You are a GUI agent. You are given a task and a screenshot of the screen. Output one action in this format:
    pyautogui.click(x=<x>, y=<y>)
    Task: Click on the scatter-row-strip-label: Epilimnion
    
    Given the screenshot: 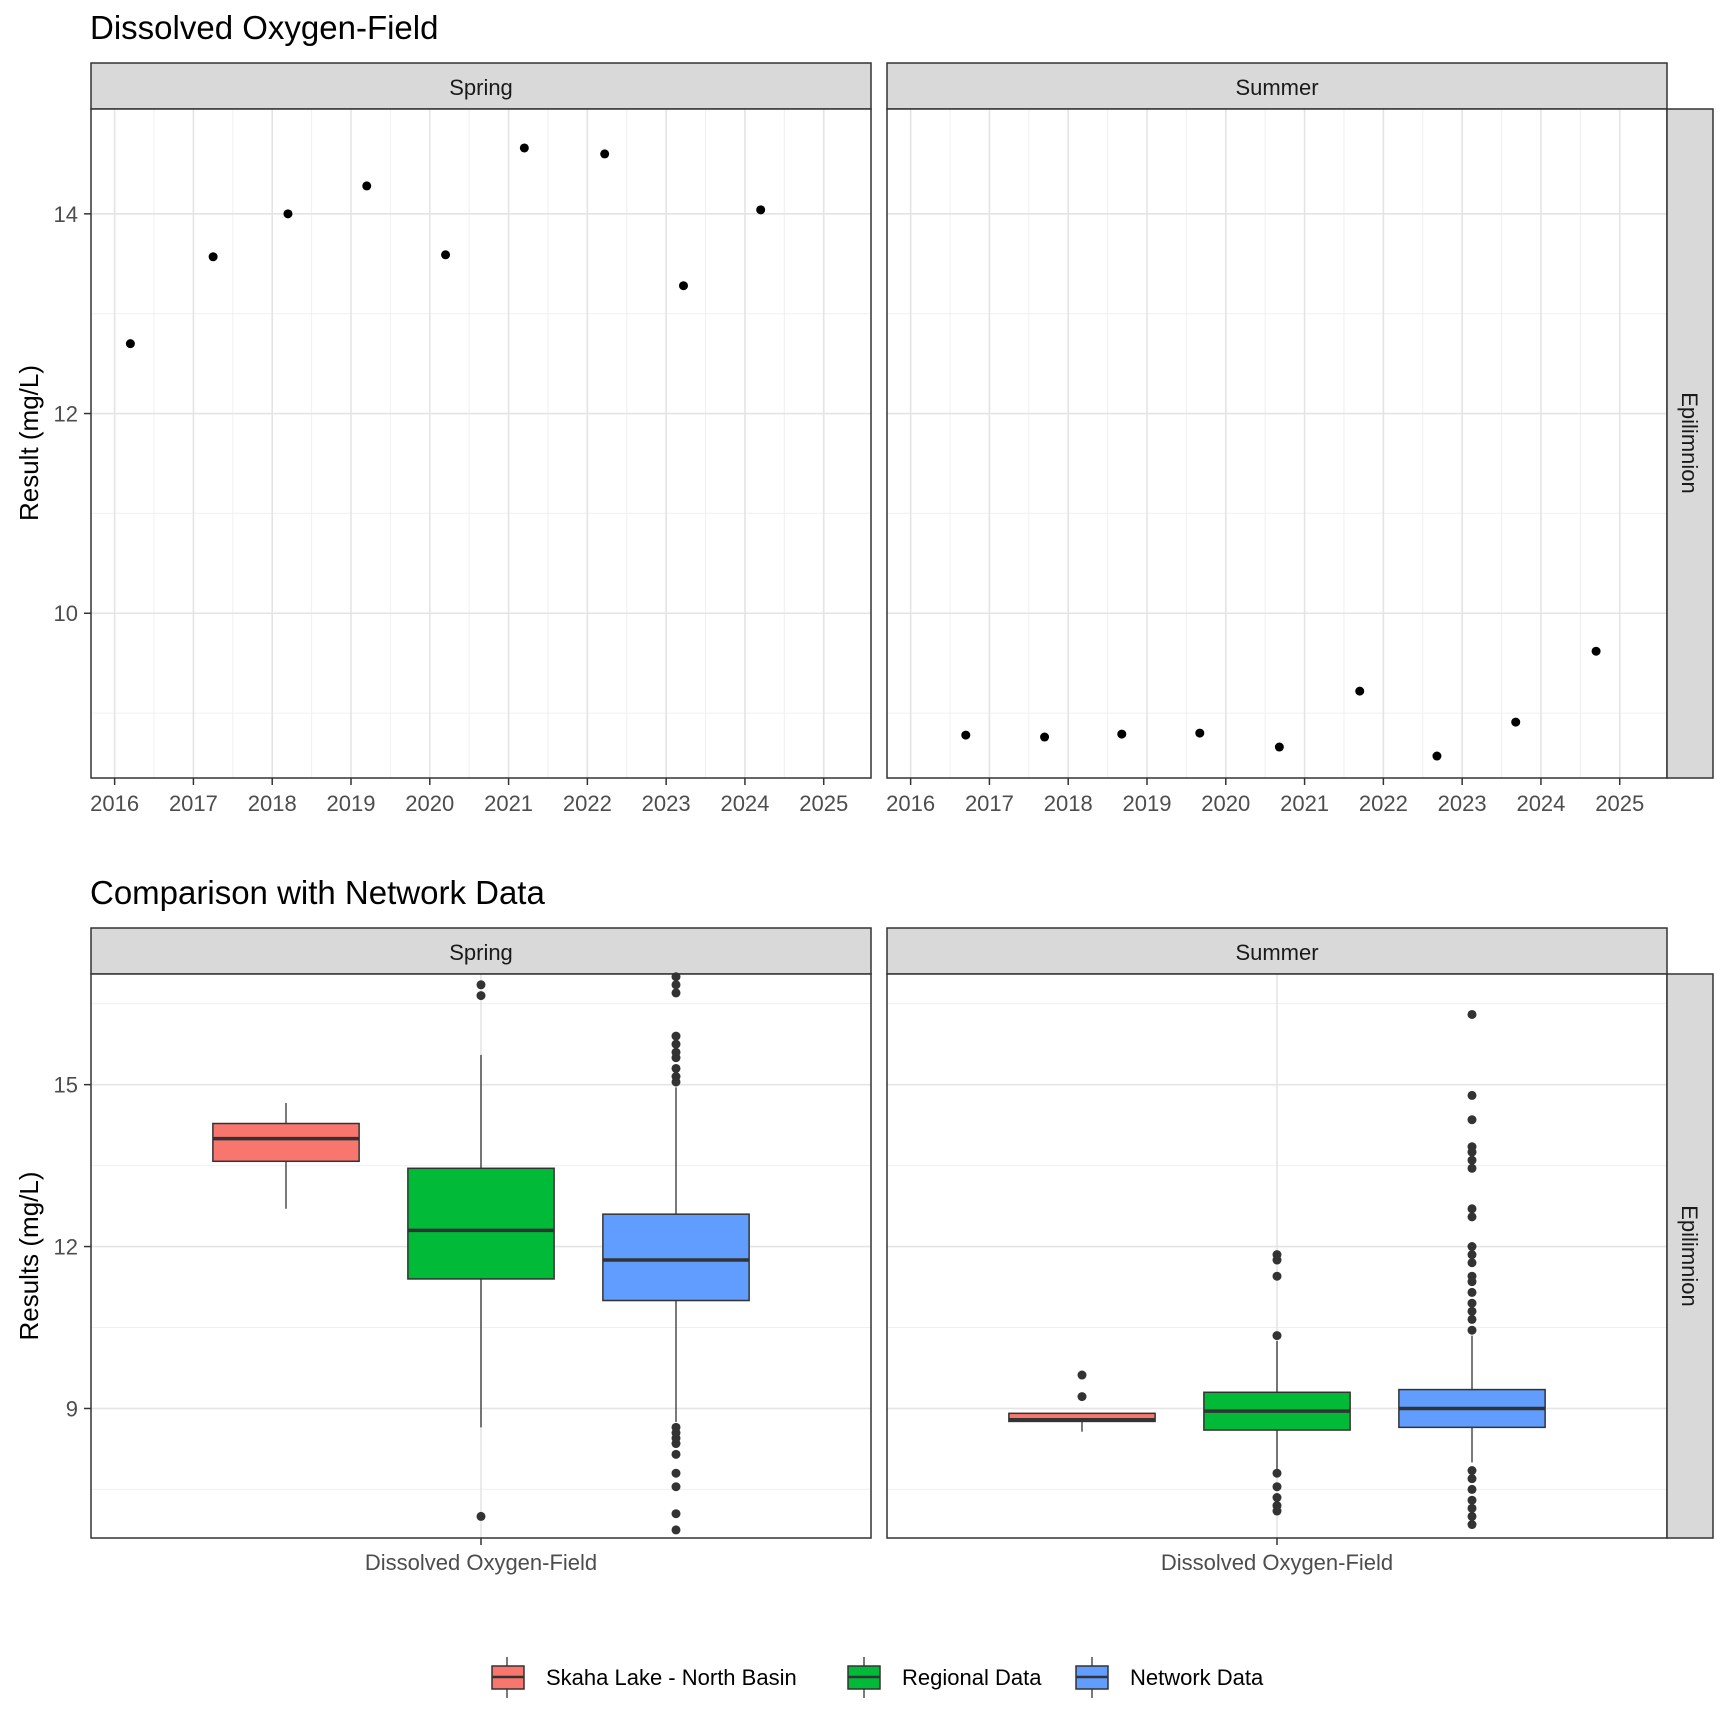 What is the action you would take?
    pyautogui.click(x=1689, y=443)
    